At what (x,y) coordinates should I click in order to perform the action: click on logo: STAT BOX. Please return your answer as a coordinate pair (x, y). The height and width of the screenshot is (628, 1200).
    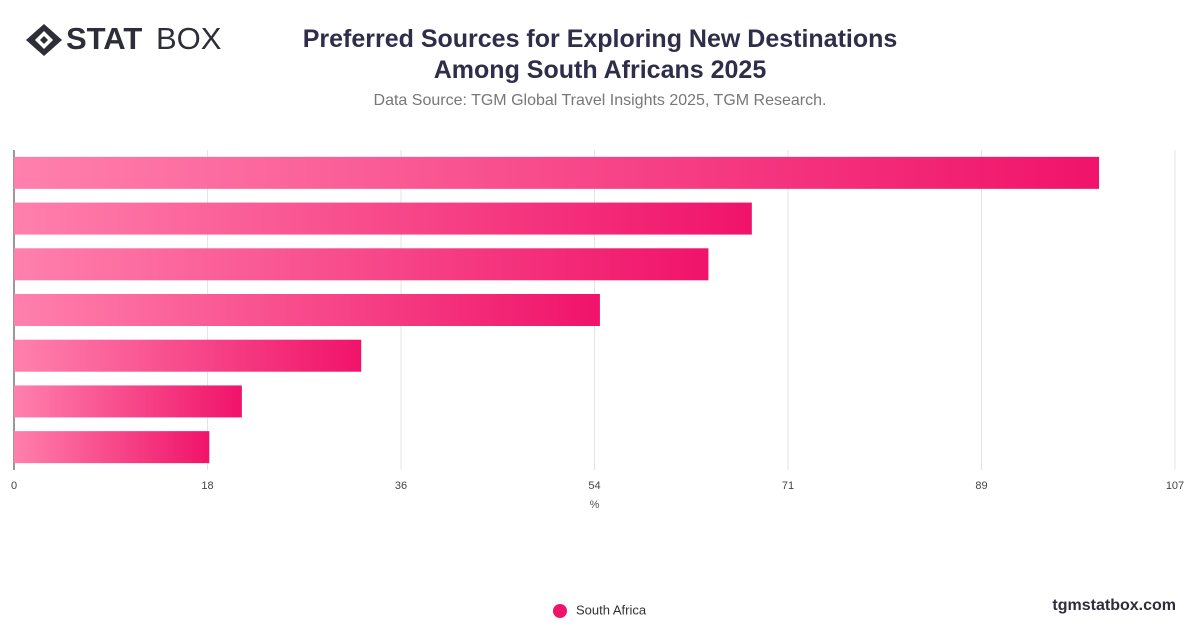
    Looking at the image, I should click on (124, 38).